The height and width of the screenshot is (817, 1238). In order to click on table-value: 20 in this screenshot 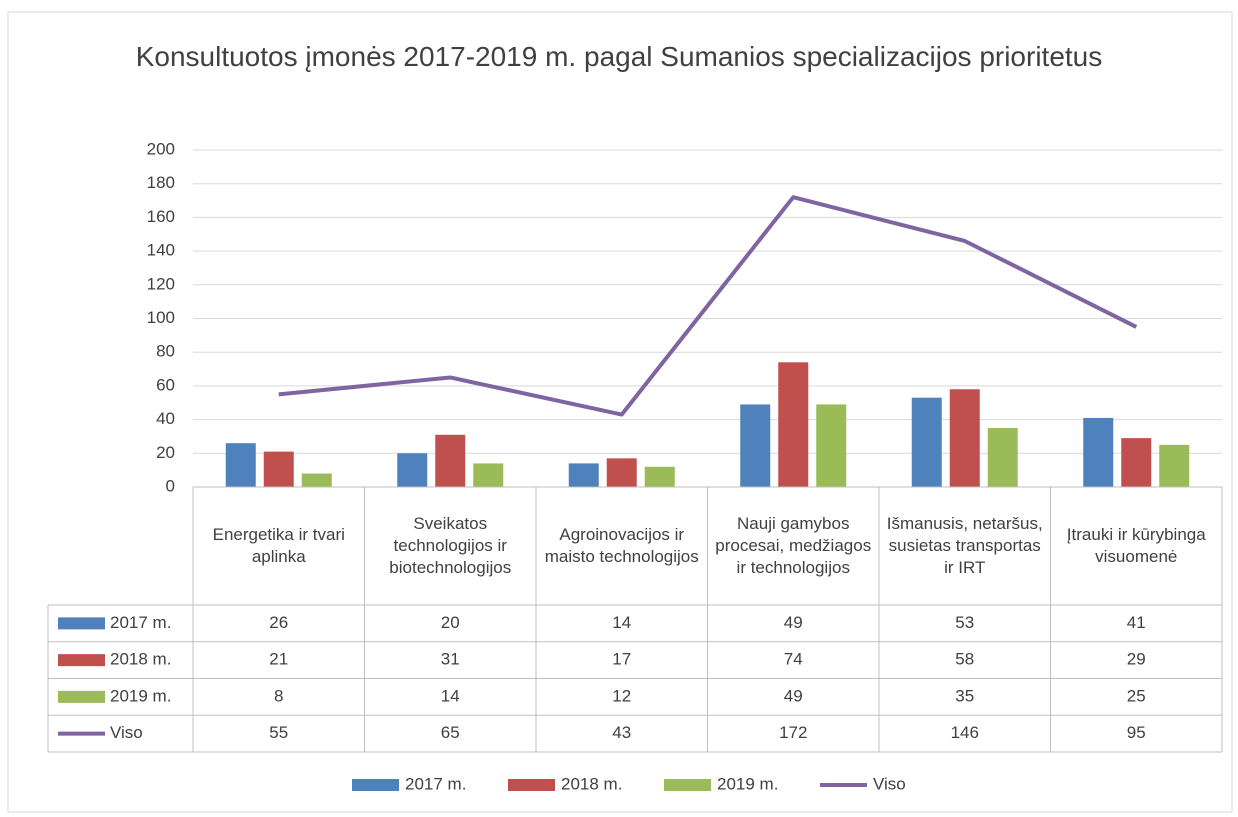, I will do `click(450, 622)`.